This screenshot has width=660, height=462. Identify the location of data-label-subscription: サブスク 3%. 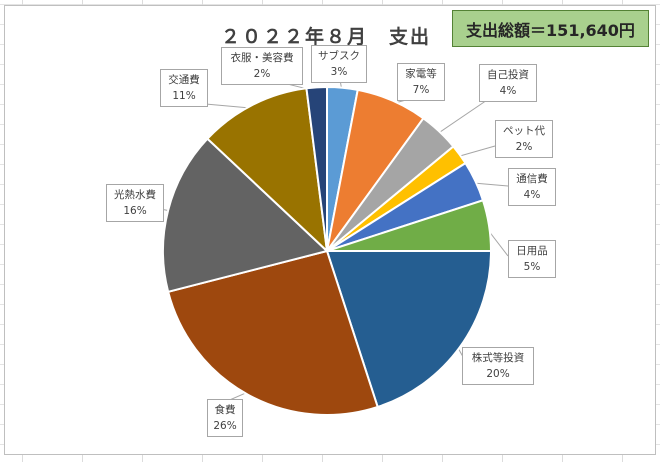
(339, 64).